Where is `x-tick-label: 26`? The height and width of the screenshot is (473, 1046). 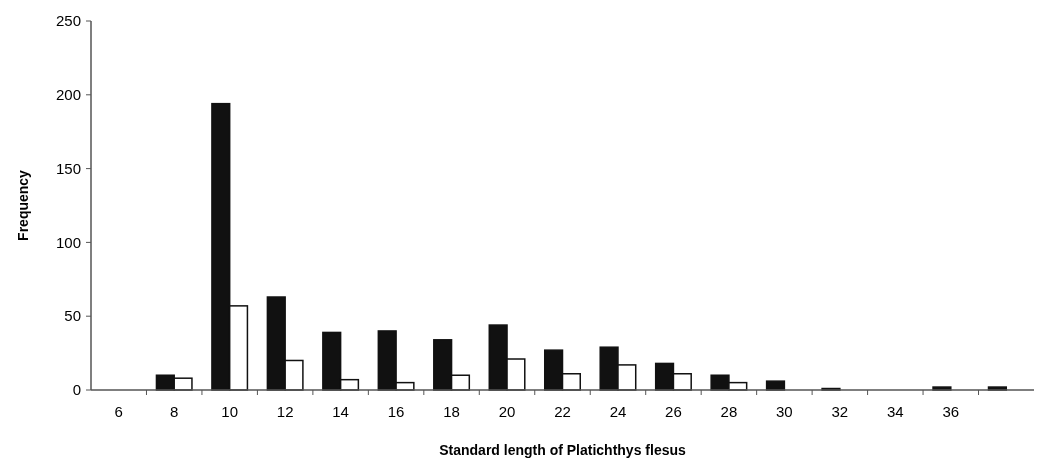
x-tick-label: 26 is located at coordinates (673, 411).